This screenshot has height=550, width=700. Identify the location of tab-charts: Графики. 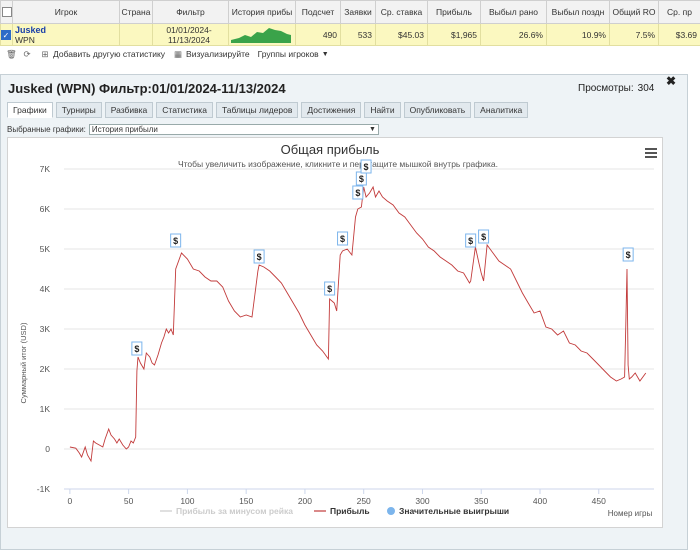
(30, 110).